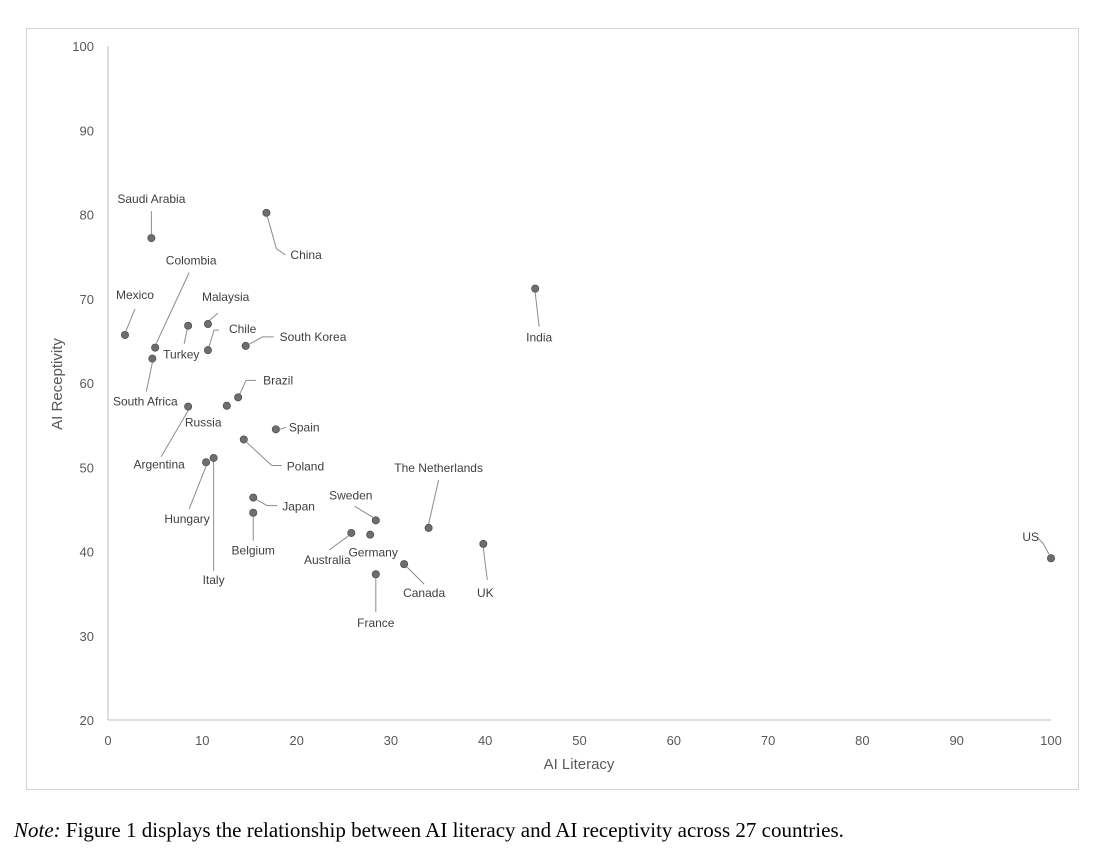 This screenshot has width=1100, height=850. Describe the element at coordinates (253, 551) in the screenshot. I see `data-point-label: Belgium` at that location.